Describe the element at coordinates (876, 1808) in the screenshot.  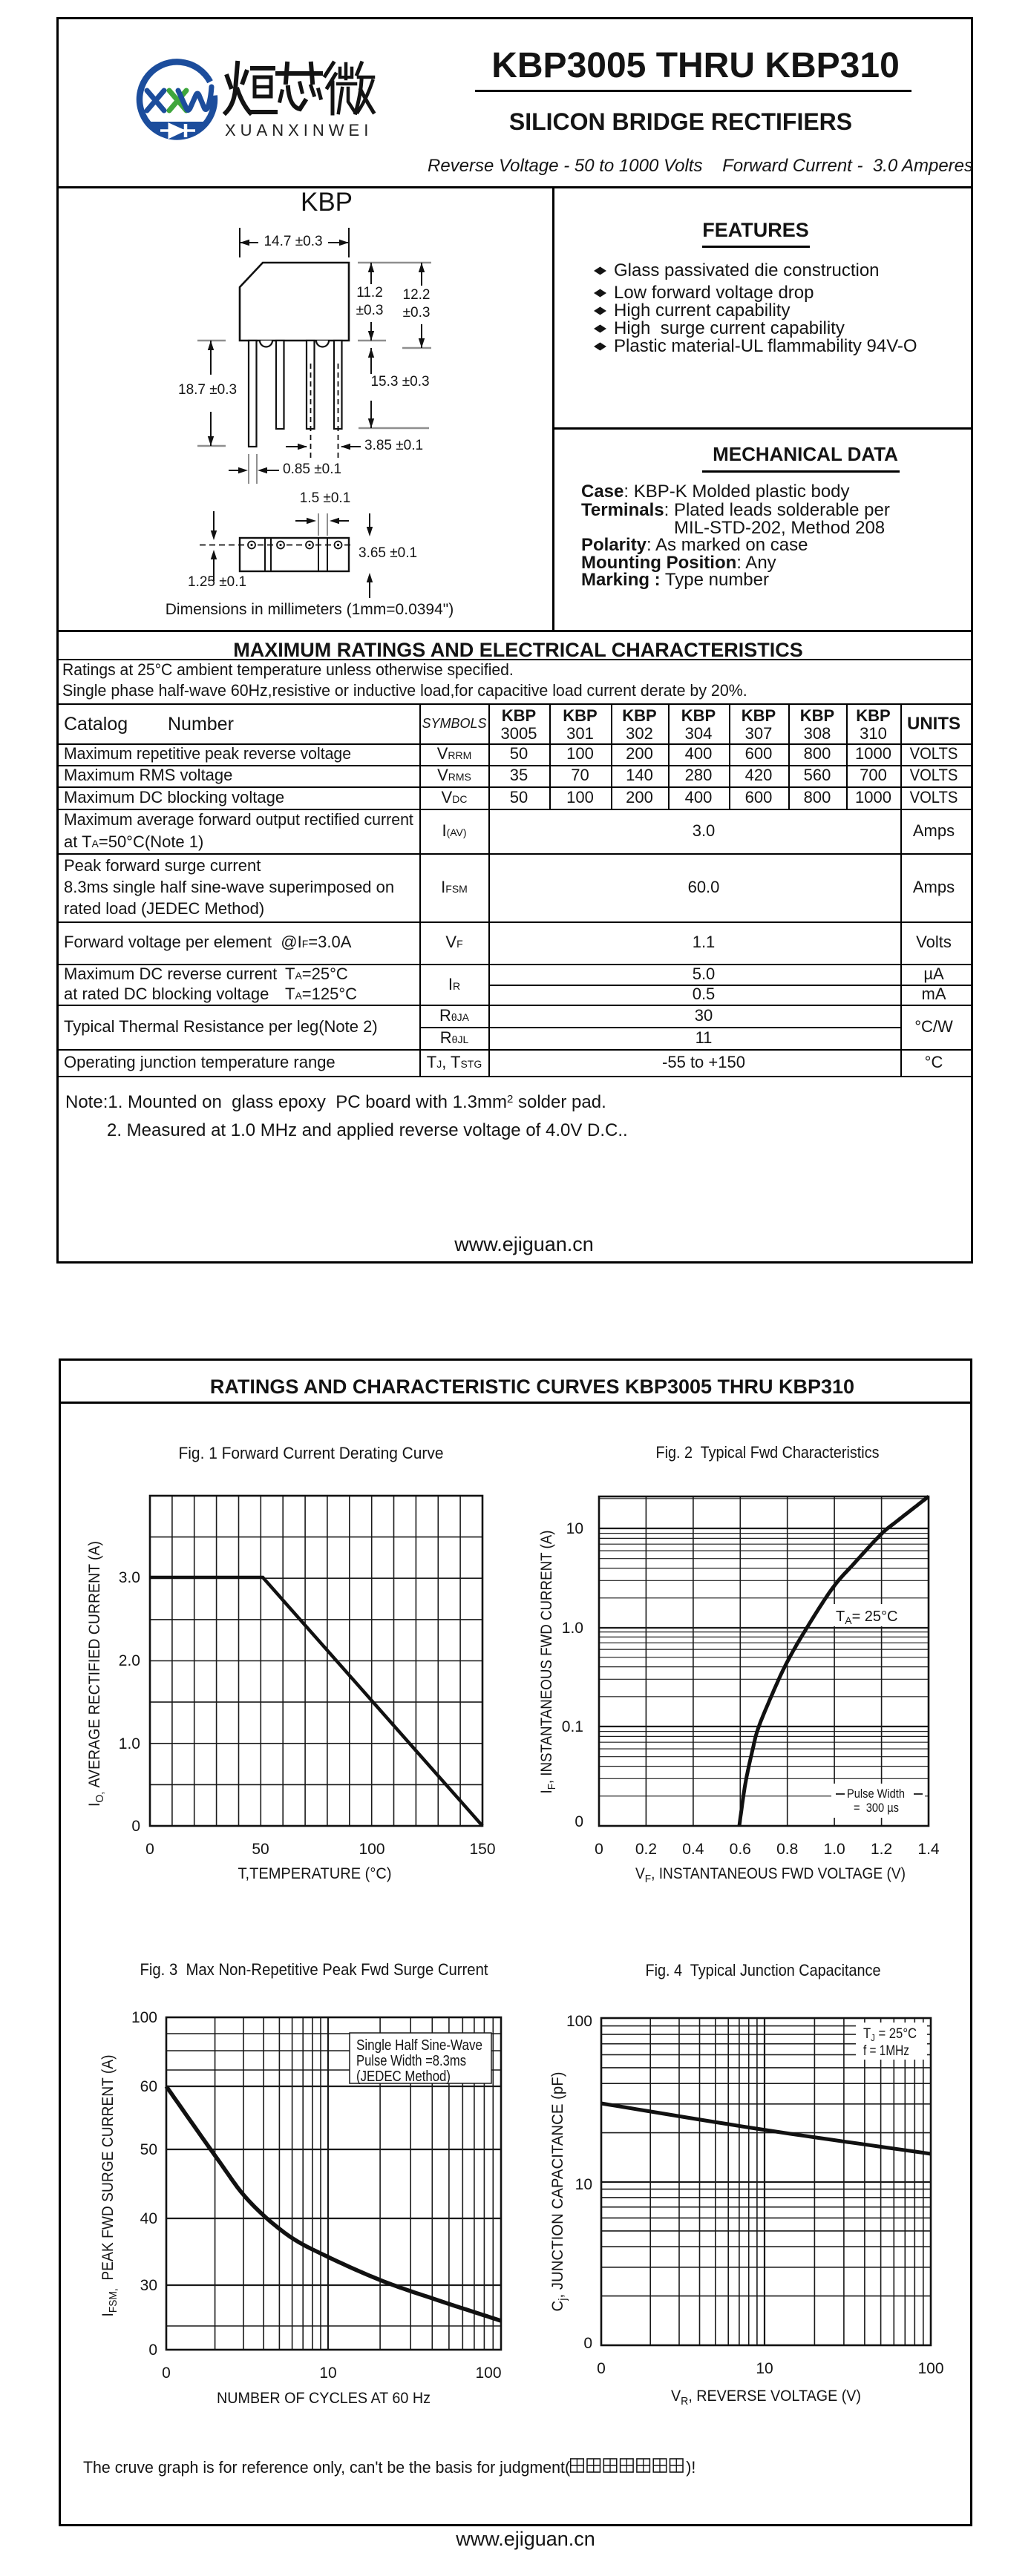
I see `svg-text: = 300 µs` at that location.